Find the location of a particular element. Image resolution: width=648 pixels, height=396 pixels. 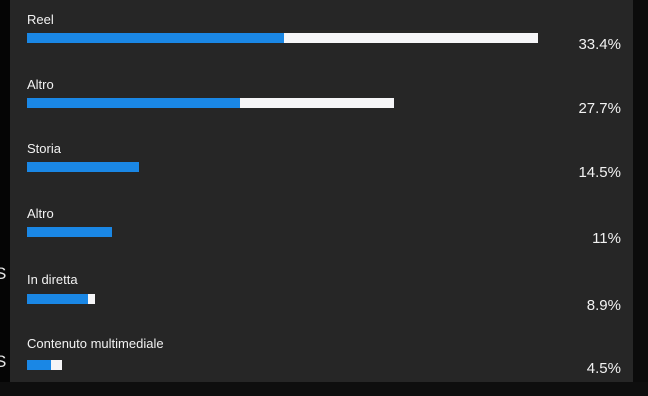

row-label: Storia is located at coordinates (44, 148).